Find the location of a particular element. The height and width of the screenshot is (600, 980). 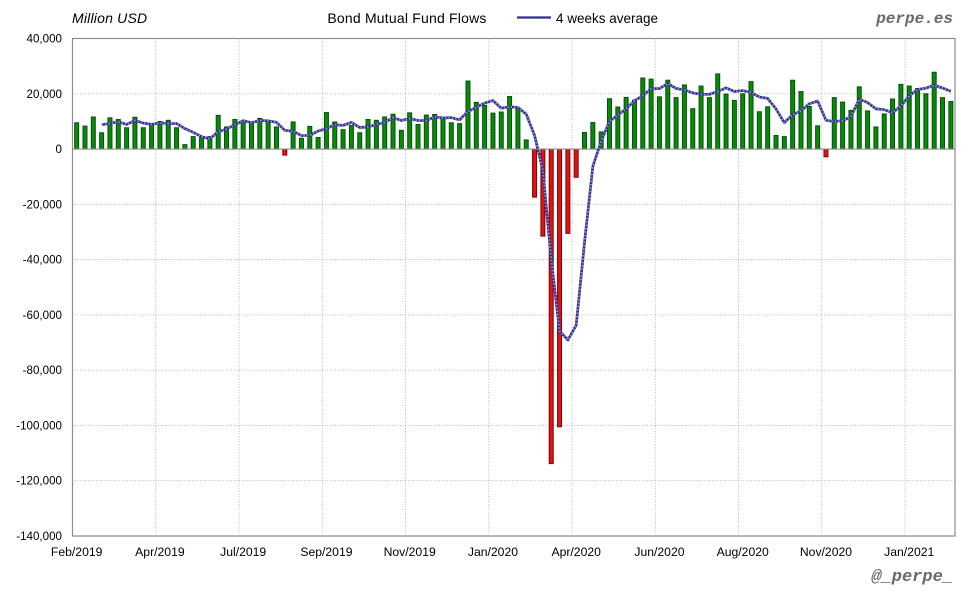

svg-text: -140,000 is located at coordinates (39, 536).